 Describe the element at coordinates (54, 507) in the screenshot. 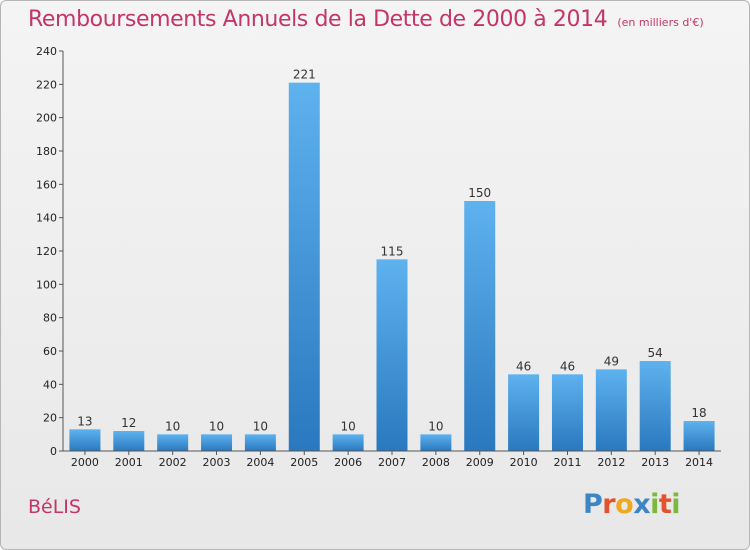

I see `commune-name: BéLIS` at that location.